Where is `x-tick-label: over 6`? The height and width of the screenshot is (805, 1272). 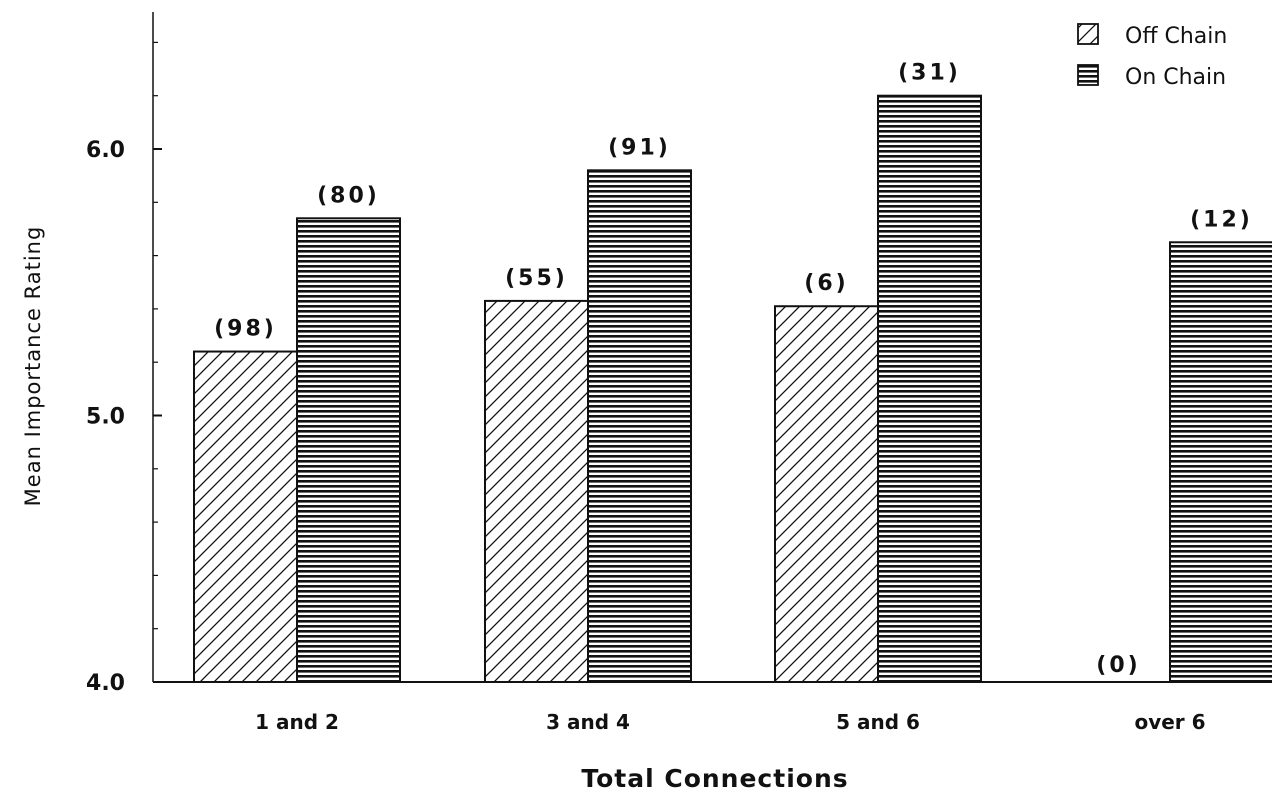
x-tick-label: over 6 is located at coordinates (1169, 722).